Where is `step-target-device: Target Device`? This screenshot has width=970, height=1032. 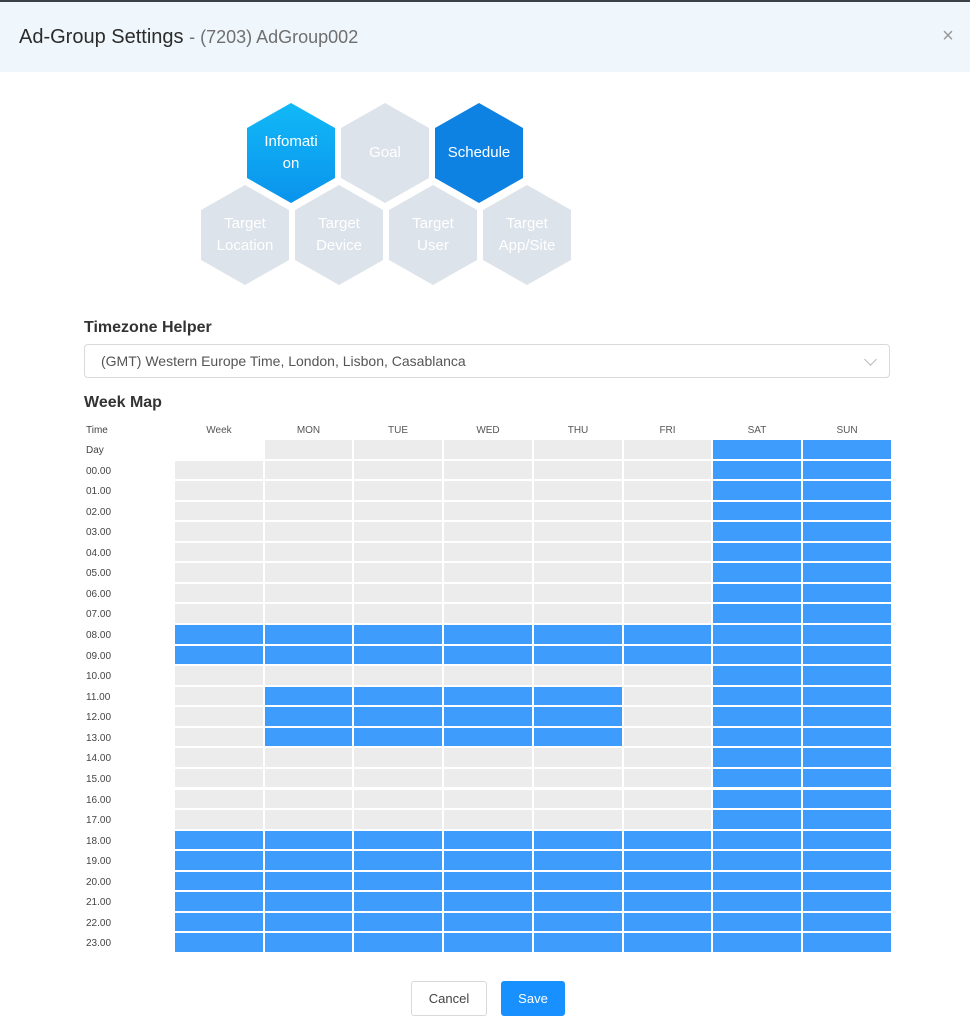
step-target-device: Target Device is located at coordinates (339, 235).